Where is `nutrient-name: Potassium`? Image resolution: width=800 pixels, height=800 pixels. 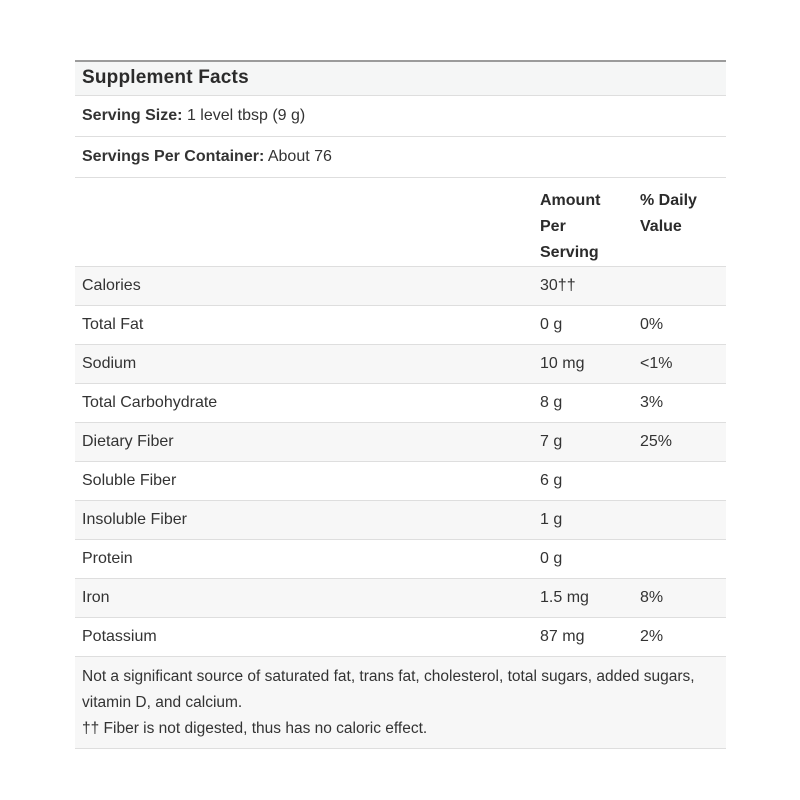 nutrient-name: Potassium is located at coordinates (119, 636).